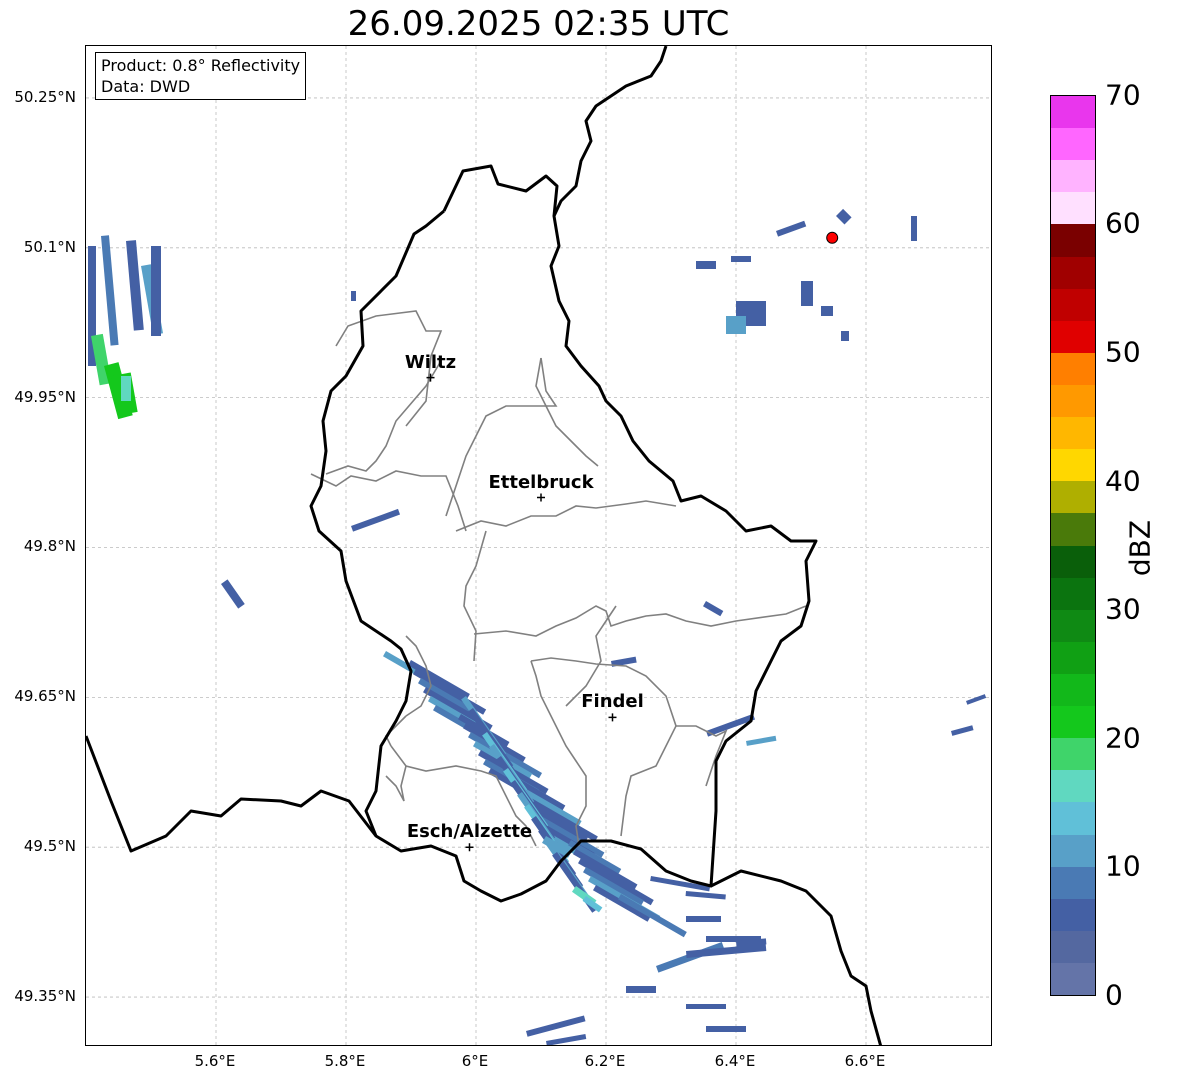 Image resolution: width=1184 pixels, height=1081 pixels. What do you see at coordinates (541, 482) in the screenshot?
I see `city-label: Ettelbruck` at bounding box center [541, 482].